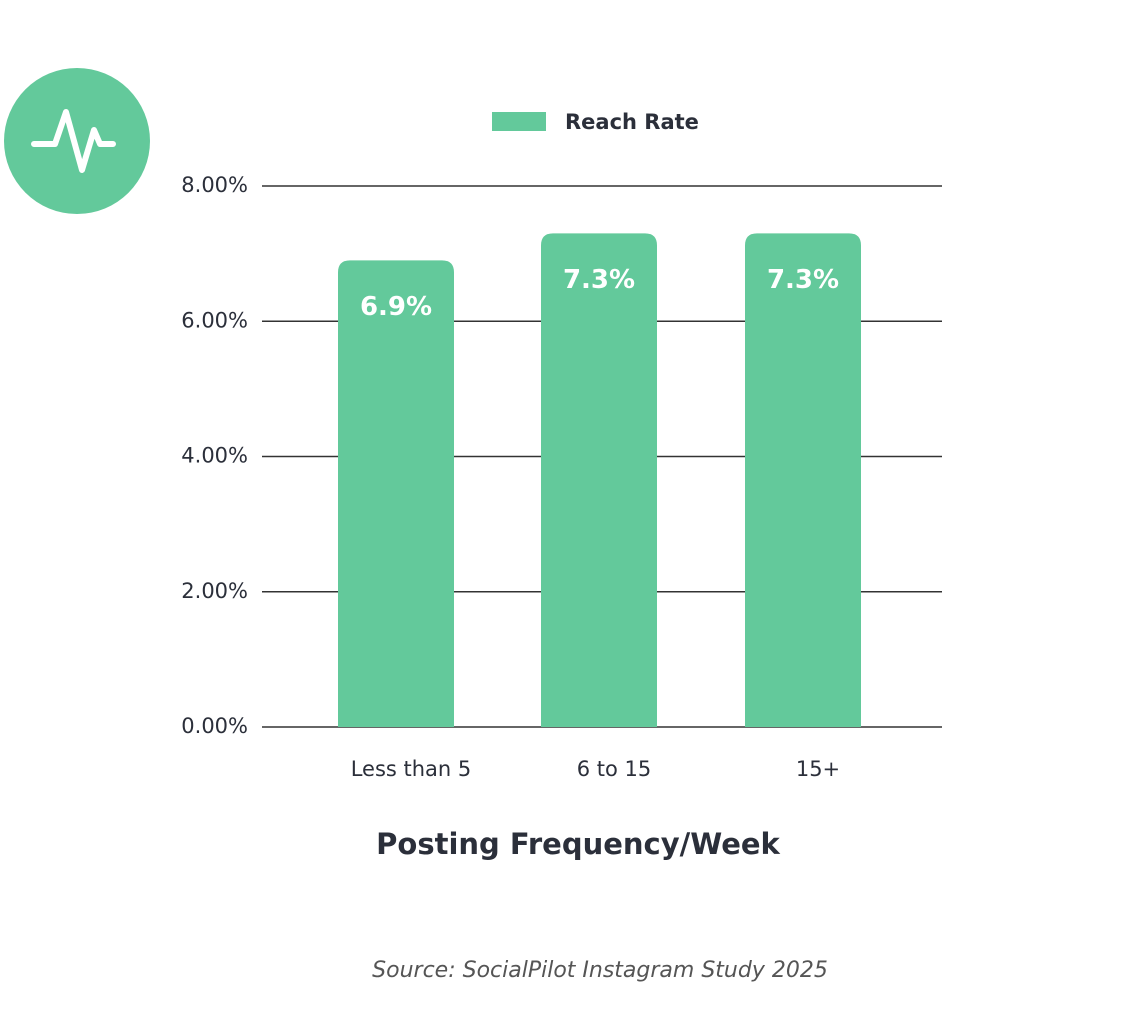 The width and height of the screenshot is (1123, 1033). I want to click on y-tick-label: 4.00%, so click(214, 456).